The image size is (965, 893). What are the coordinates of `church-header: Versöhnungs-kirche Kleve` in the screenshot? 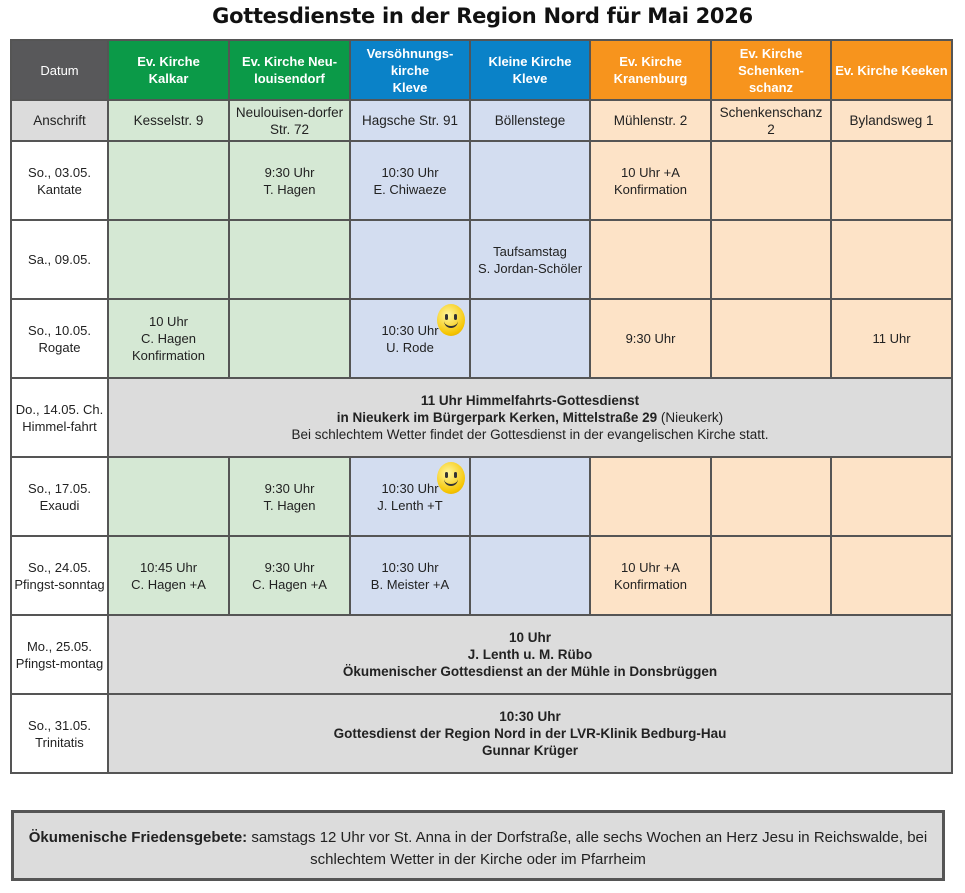 It's located at (410, 70).